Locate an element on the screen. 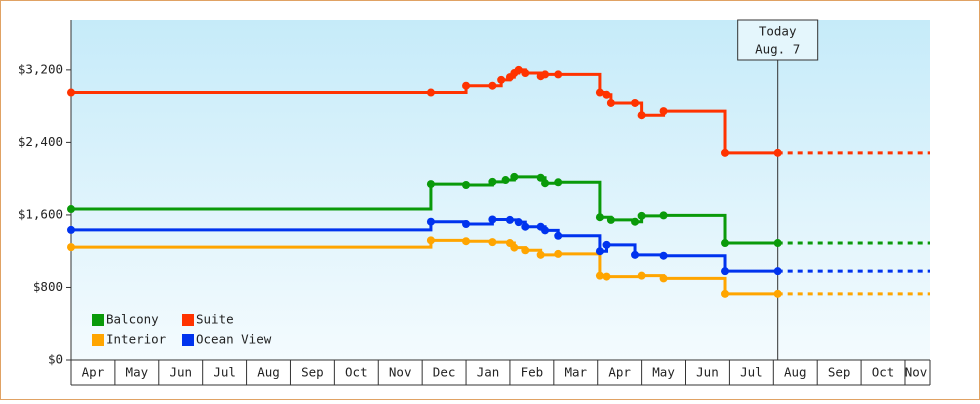 The image size is (980, 404). x-tick-label: Mar is located at coordinates (575, 372).